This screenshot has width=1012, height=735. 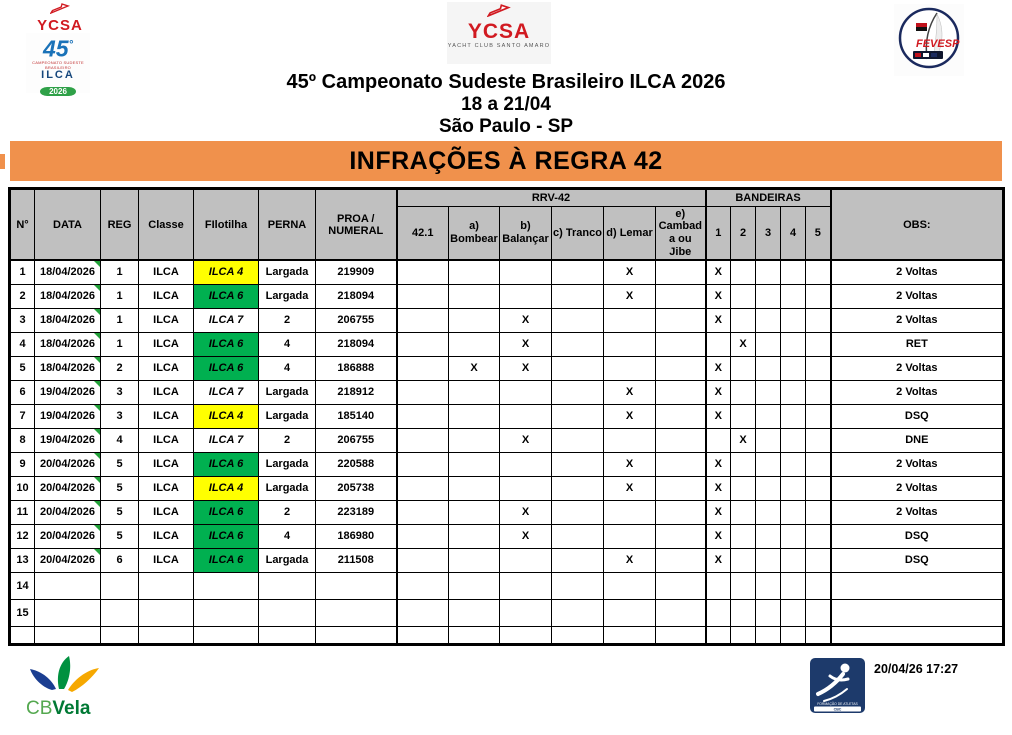 What do you see at coordinates (60, 25) in the screenshot?
I see `ycsa-small-logo-text: YCSA` at bounding box center [60, 25].